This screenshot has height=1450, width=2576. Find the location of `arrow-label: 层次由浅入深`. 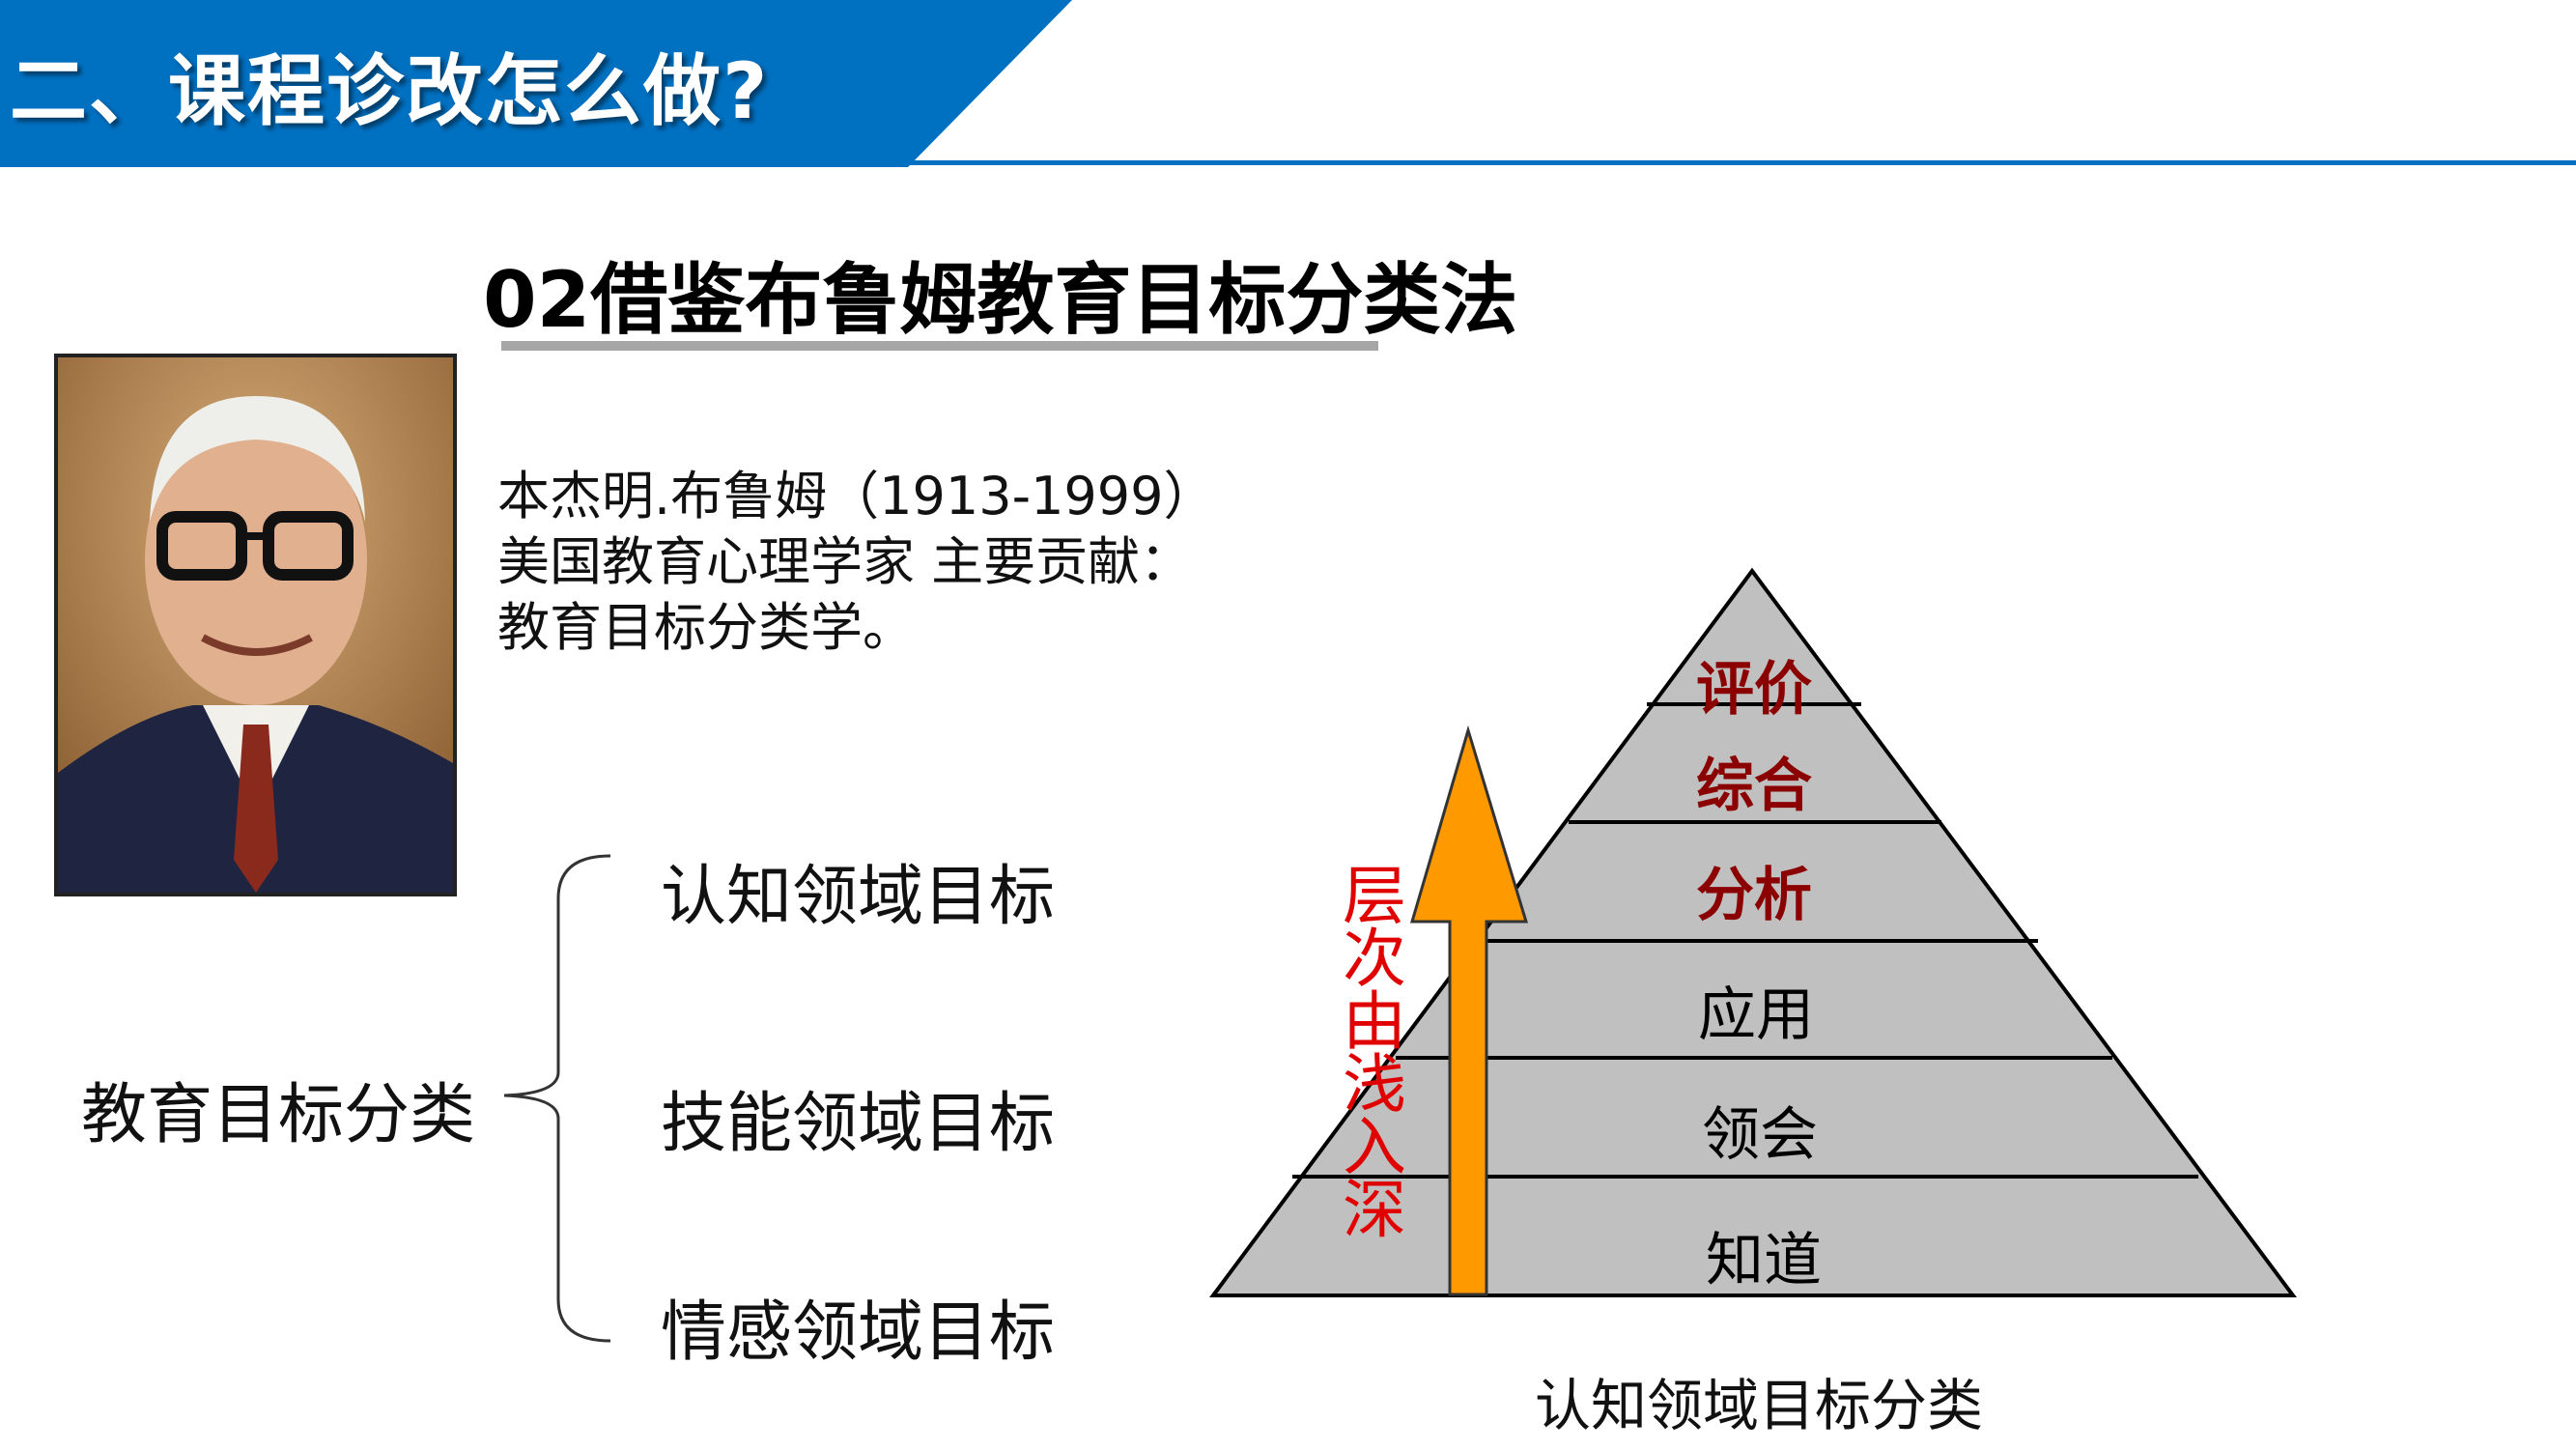

arrow-label: 层次由浅入深 is located at coordinates (1374, 1053).